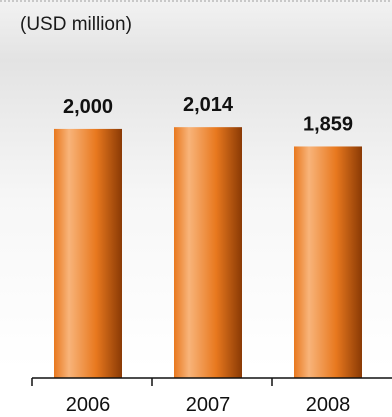 Image resolution: width=392 pixels, height=417 pixels. Describe the element at coordinates (328, 124) in the screenshot. I see `value-label-2008: 1,859` at that location.